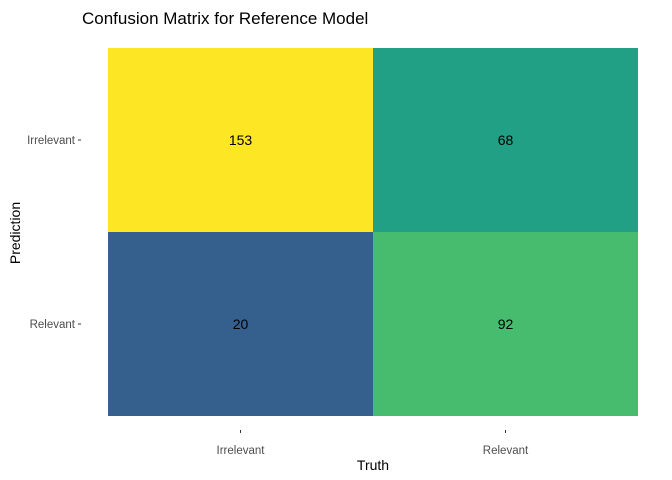 Image resolution: width=672 pixels, height=480 pixels. I want to click on x-axis-title: Truth, so click(373, 465).